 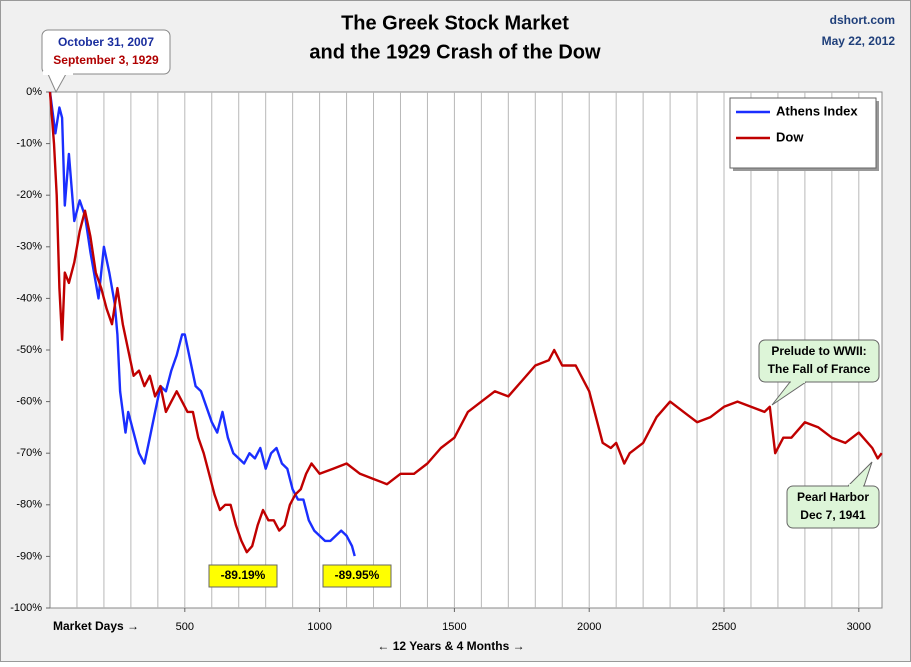 I want to click on legend-box, so click(x=803, y=133).